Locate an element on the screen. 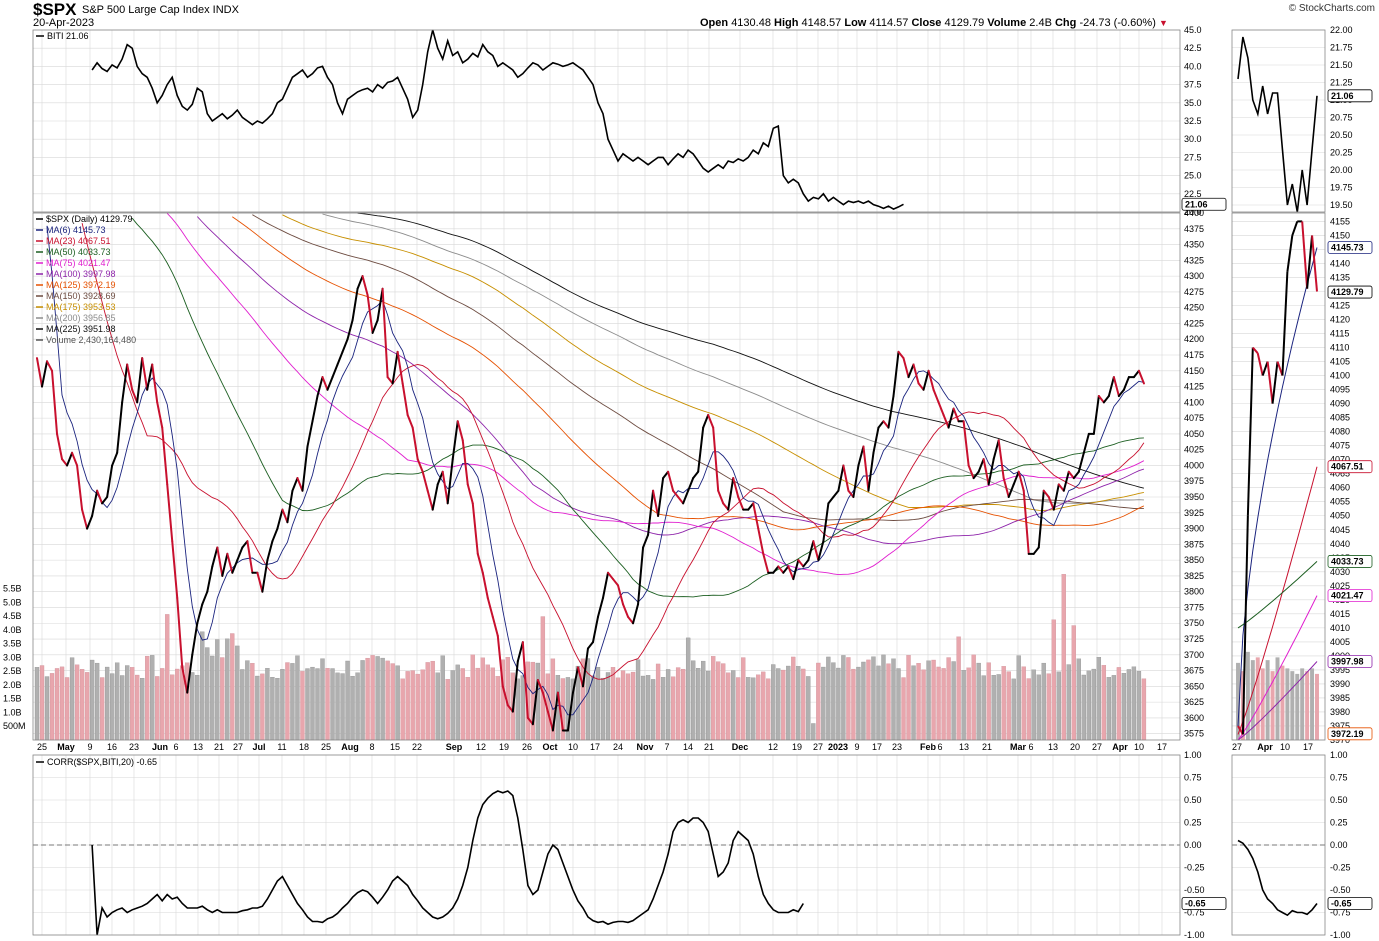 Image resolution: width=1379 pixels, height=941 pixels. correlation-line is located at coordinates (447, 863).